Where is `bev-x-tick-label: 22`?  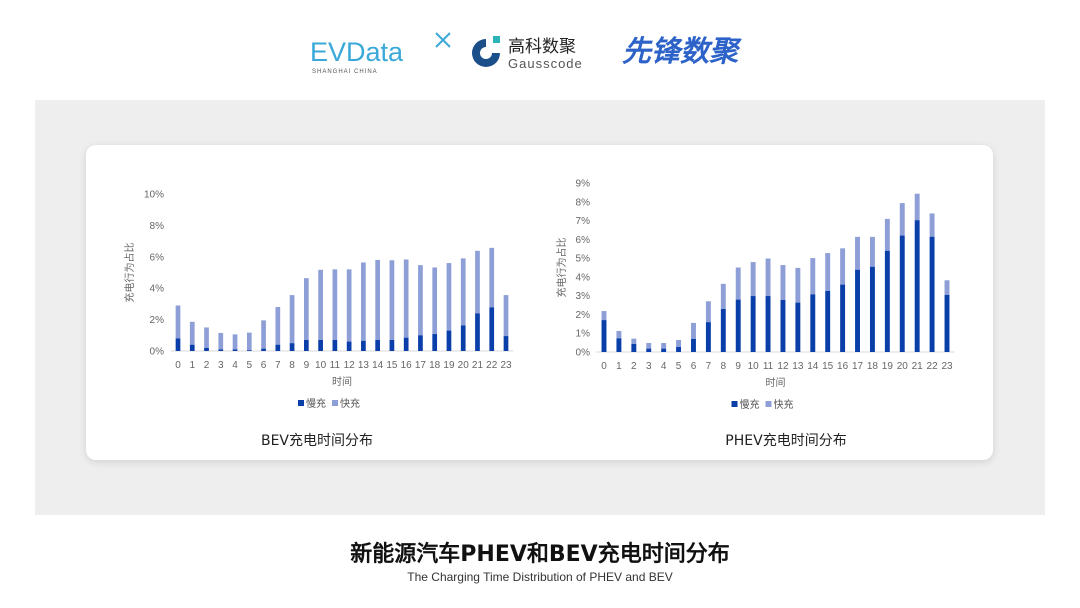 bev-x-tick-label: 22 is located at coordinates (492, 365).